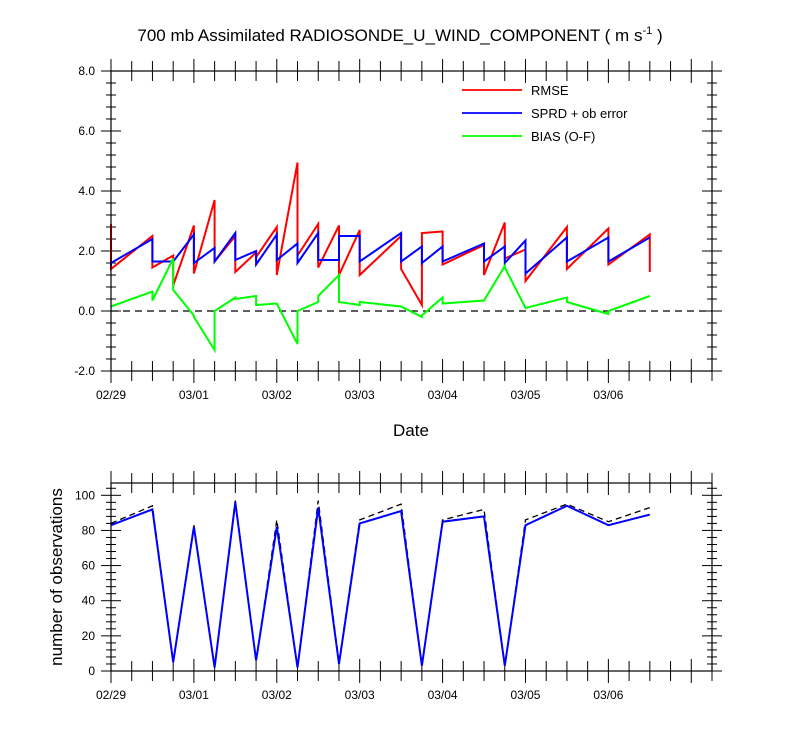 Image resolution: width=800 pixels, height=750 pixels. I want to click on legend: RMSE SPRD + ob error BIAS (O-F), so click(545, 113).